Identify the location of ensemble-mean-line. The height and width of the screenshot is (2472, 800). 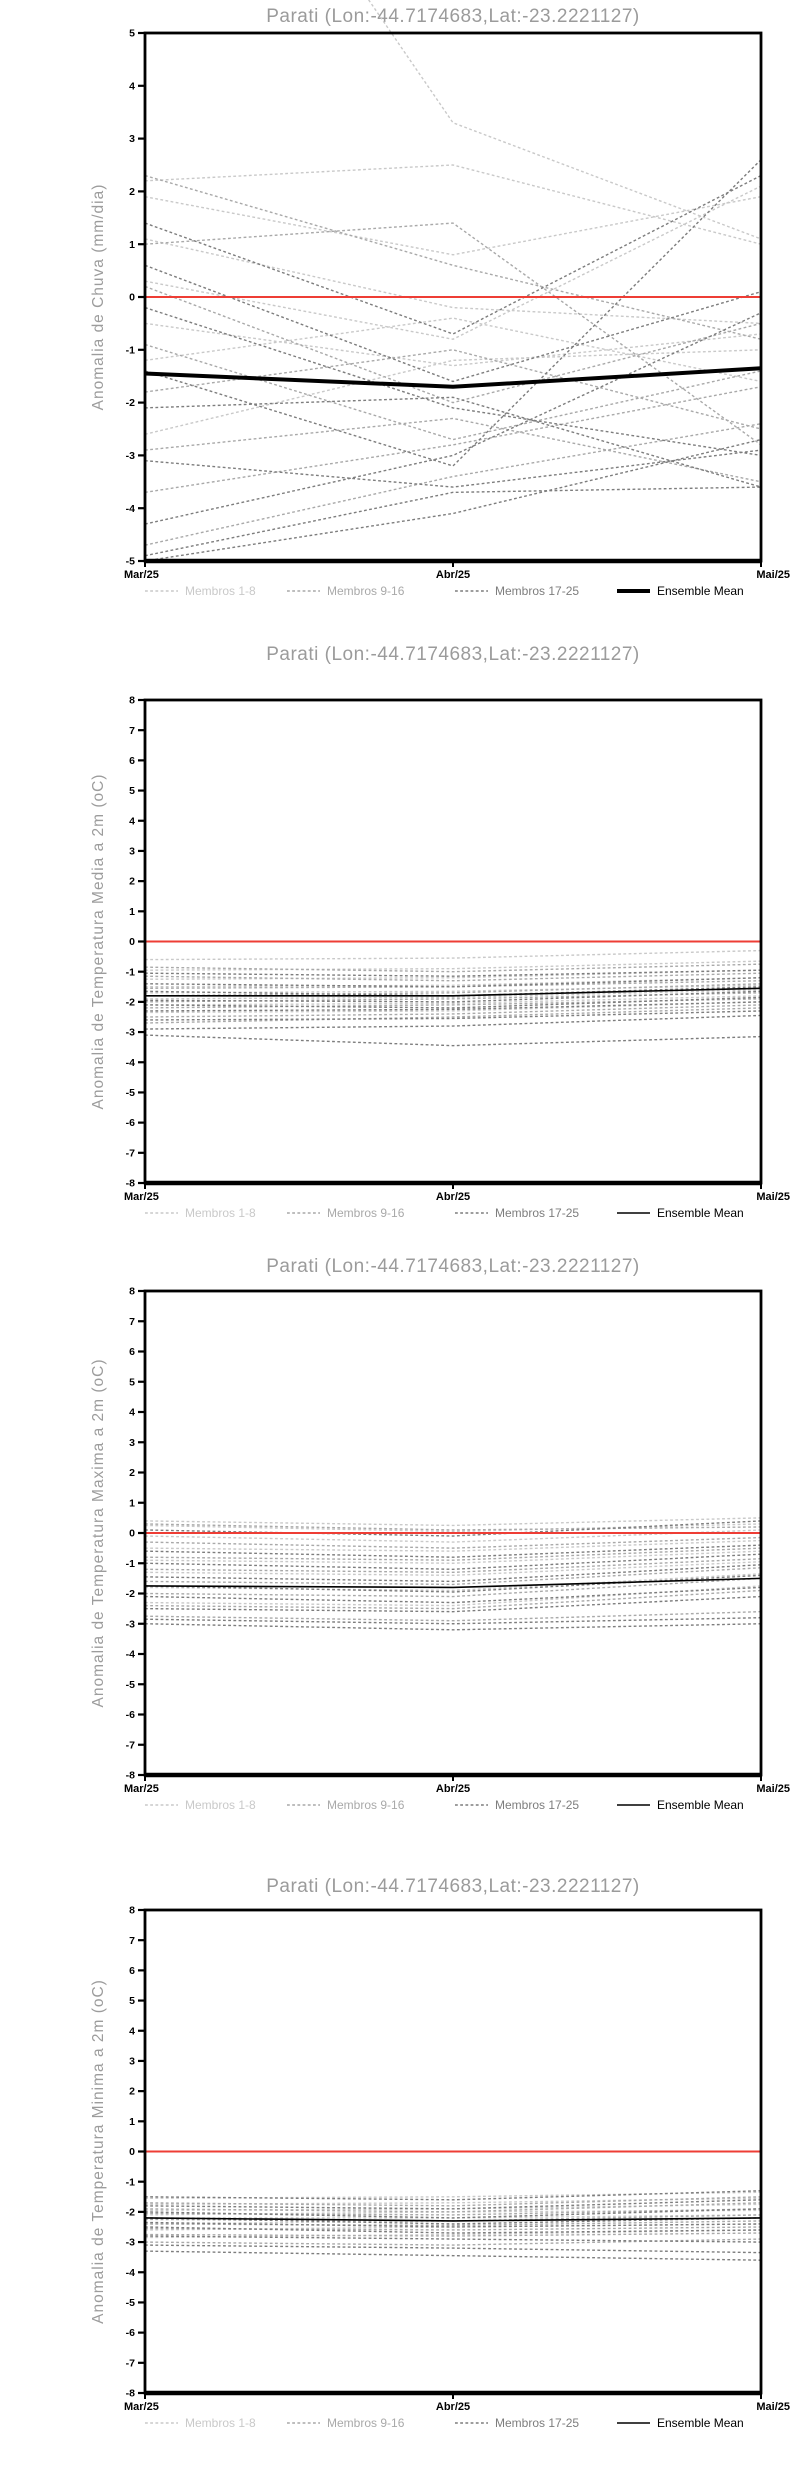
(453, 1583).